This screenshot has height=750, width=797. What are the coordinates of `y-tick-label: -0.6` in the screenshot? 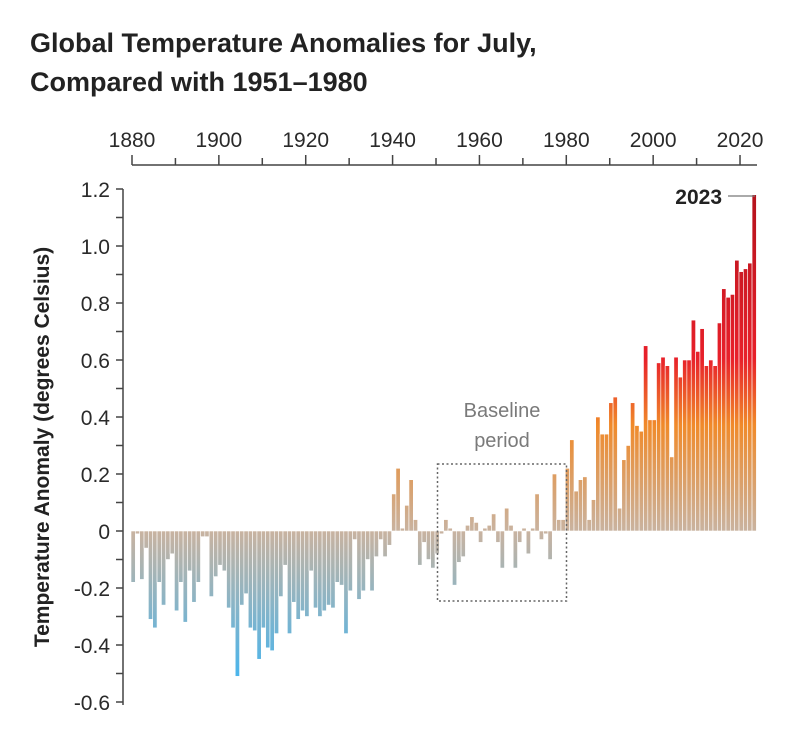 It's located at (92, 703).